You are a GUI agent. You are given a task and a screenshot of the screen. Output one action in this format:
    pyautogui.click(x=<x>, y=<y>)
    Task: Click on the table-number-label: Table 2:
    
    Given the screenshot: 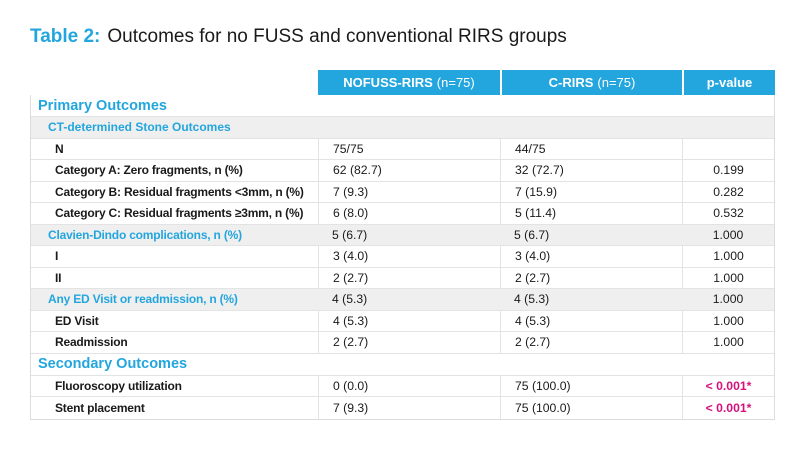 What is the action you would take?
    pyautogui.click(x=65, y=36)
    